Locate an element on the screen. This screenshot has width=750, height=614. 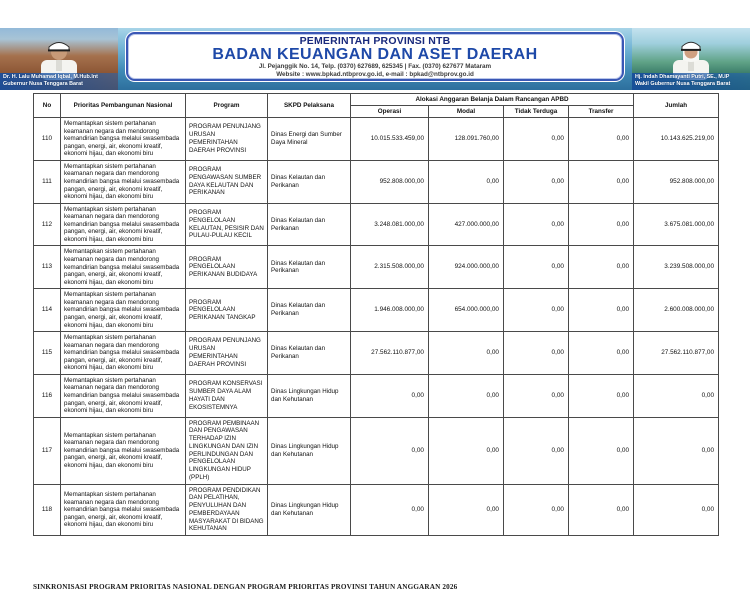
cell-no: 111 is located at coordinates (47, 181).